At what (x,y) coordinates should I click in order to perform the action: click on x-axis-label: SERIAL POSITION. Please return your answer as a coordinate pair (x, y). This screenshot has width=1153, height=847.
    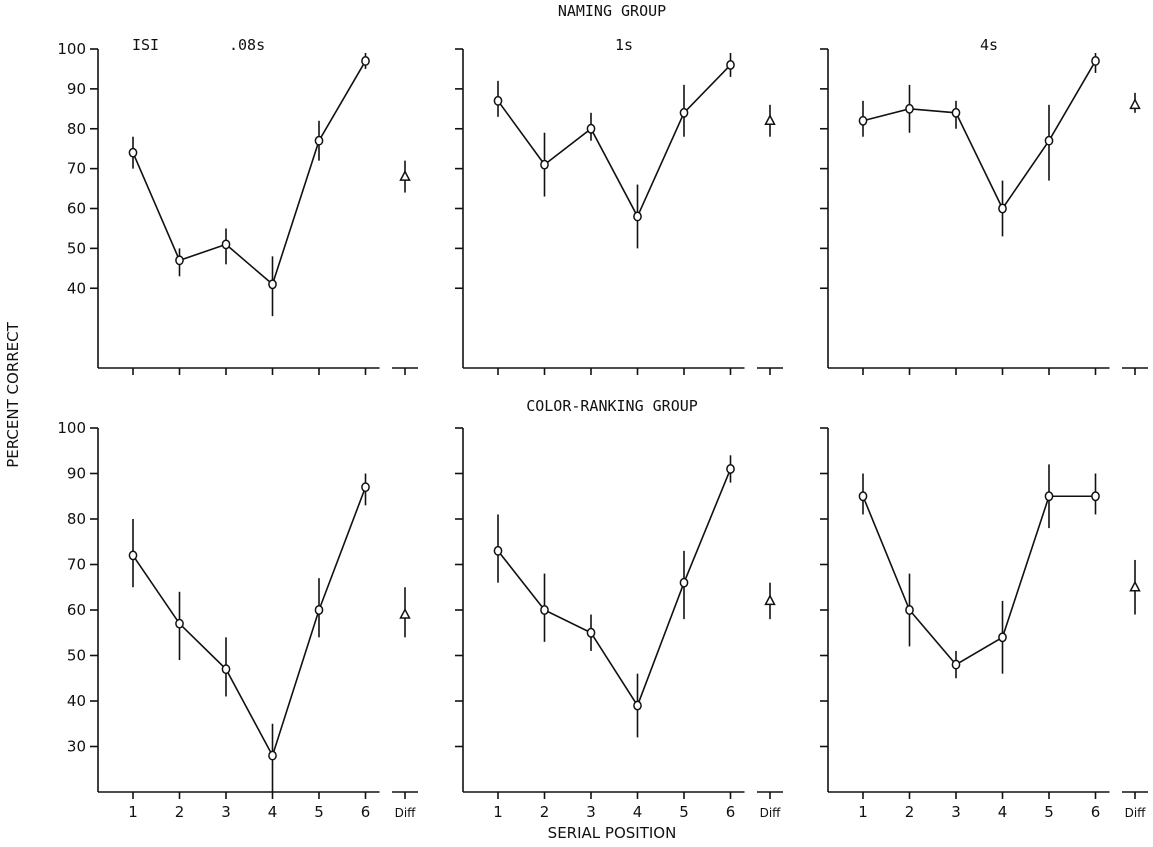
    Looking at the image, I should click on (612, 833).